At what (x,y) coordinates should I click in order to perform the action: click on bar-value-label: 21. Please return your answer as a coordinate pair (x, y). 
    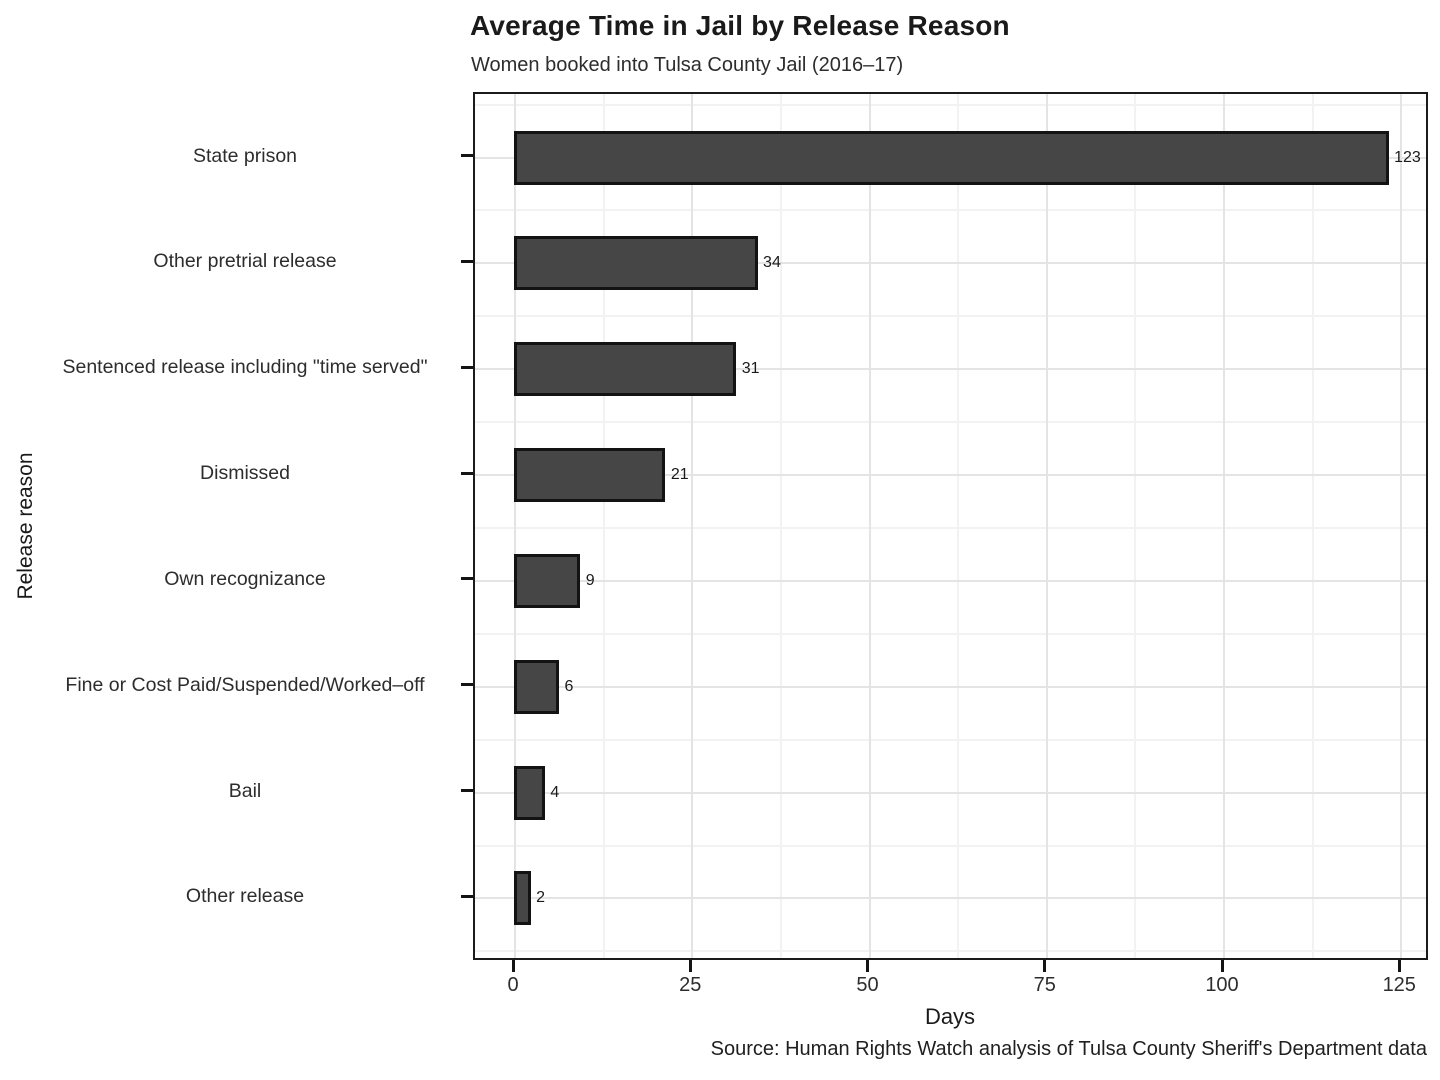
    Looking at the image, I should click on (679, 475).